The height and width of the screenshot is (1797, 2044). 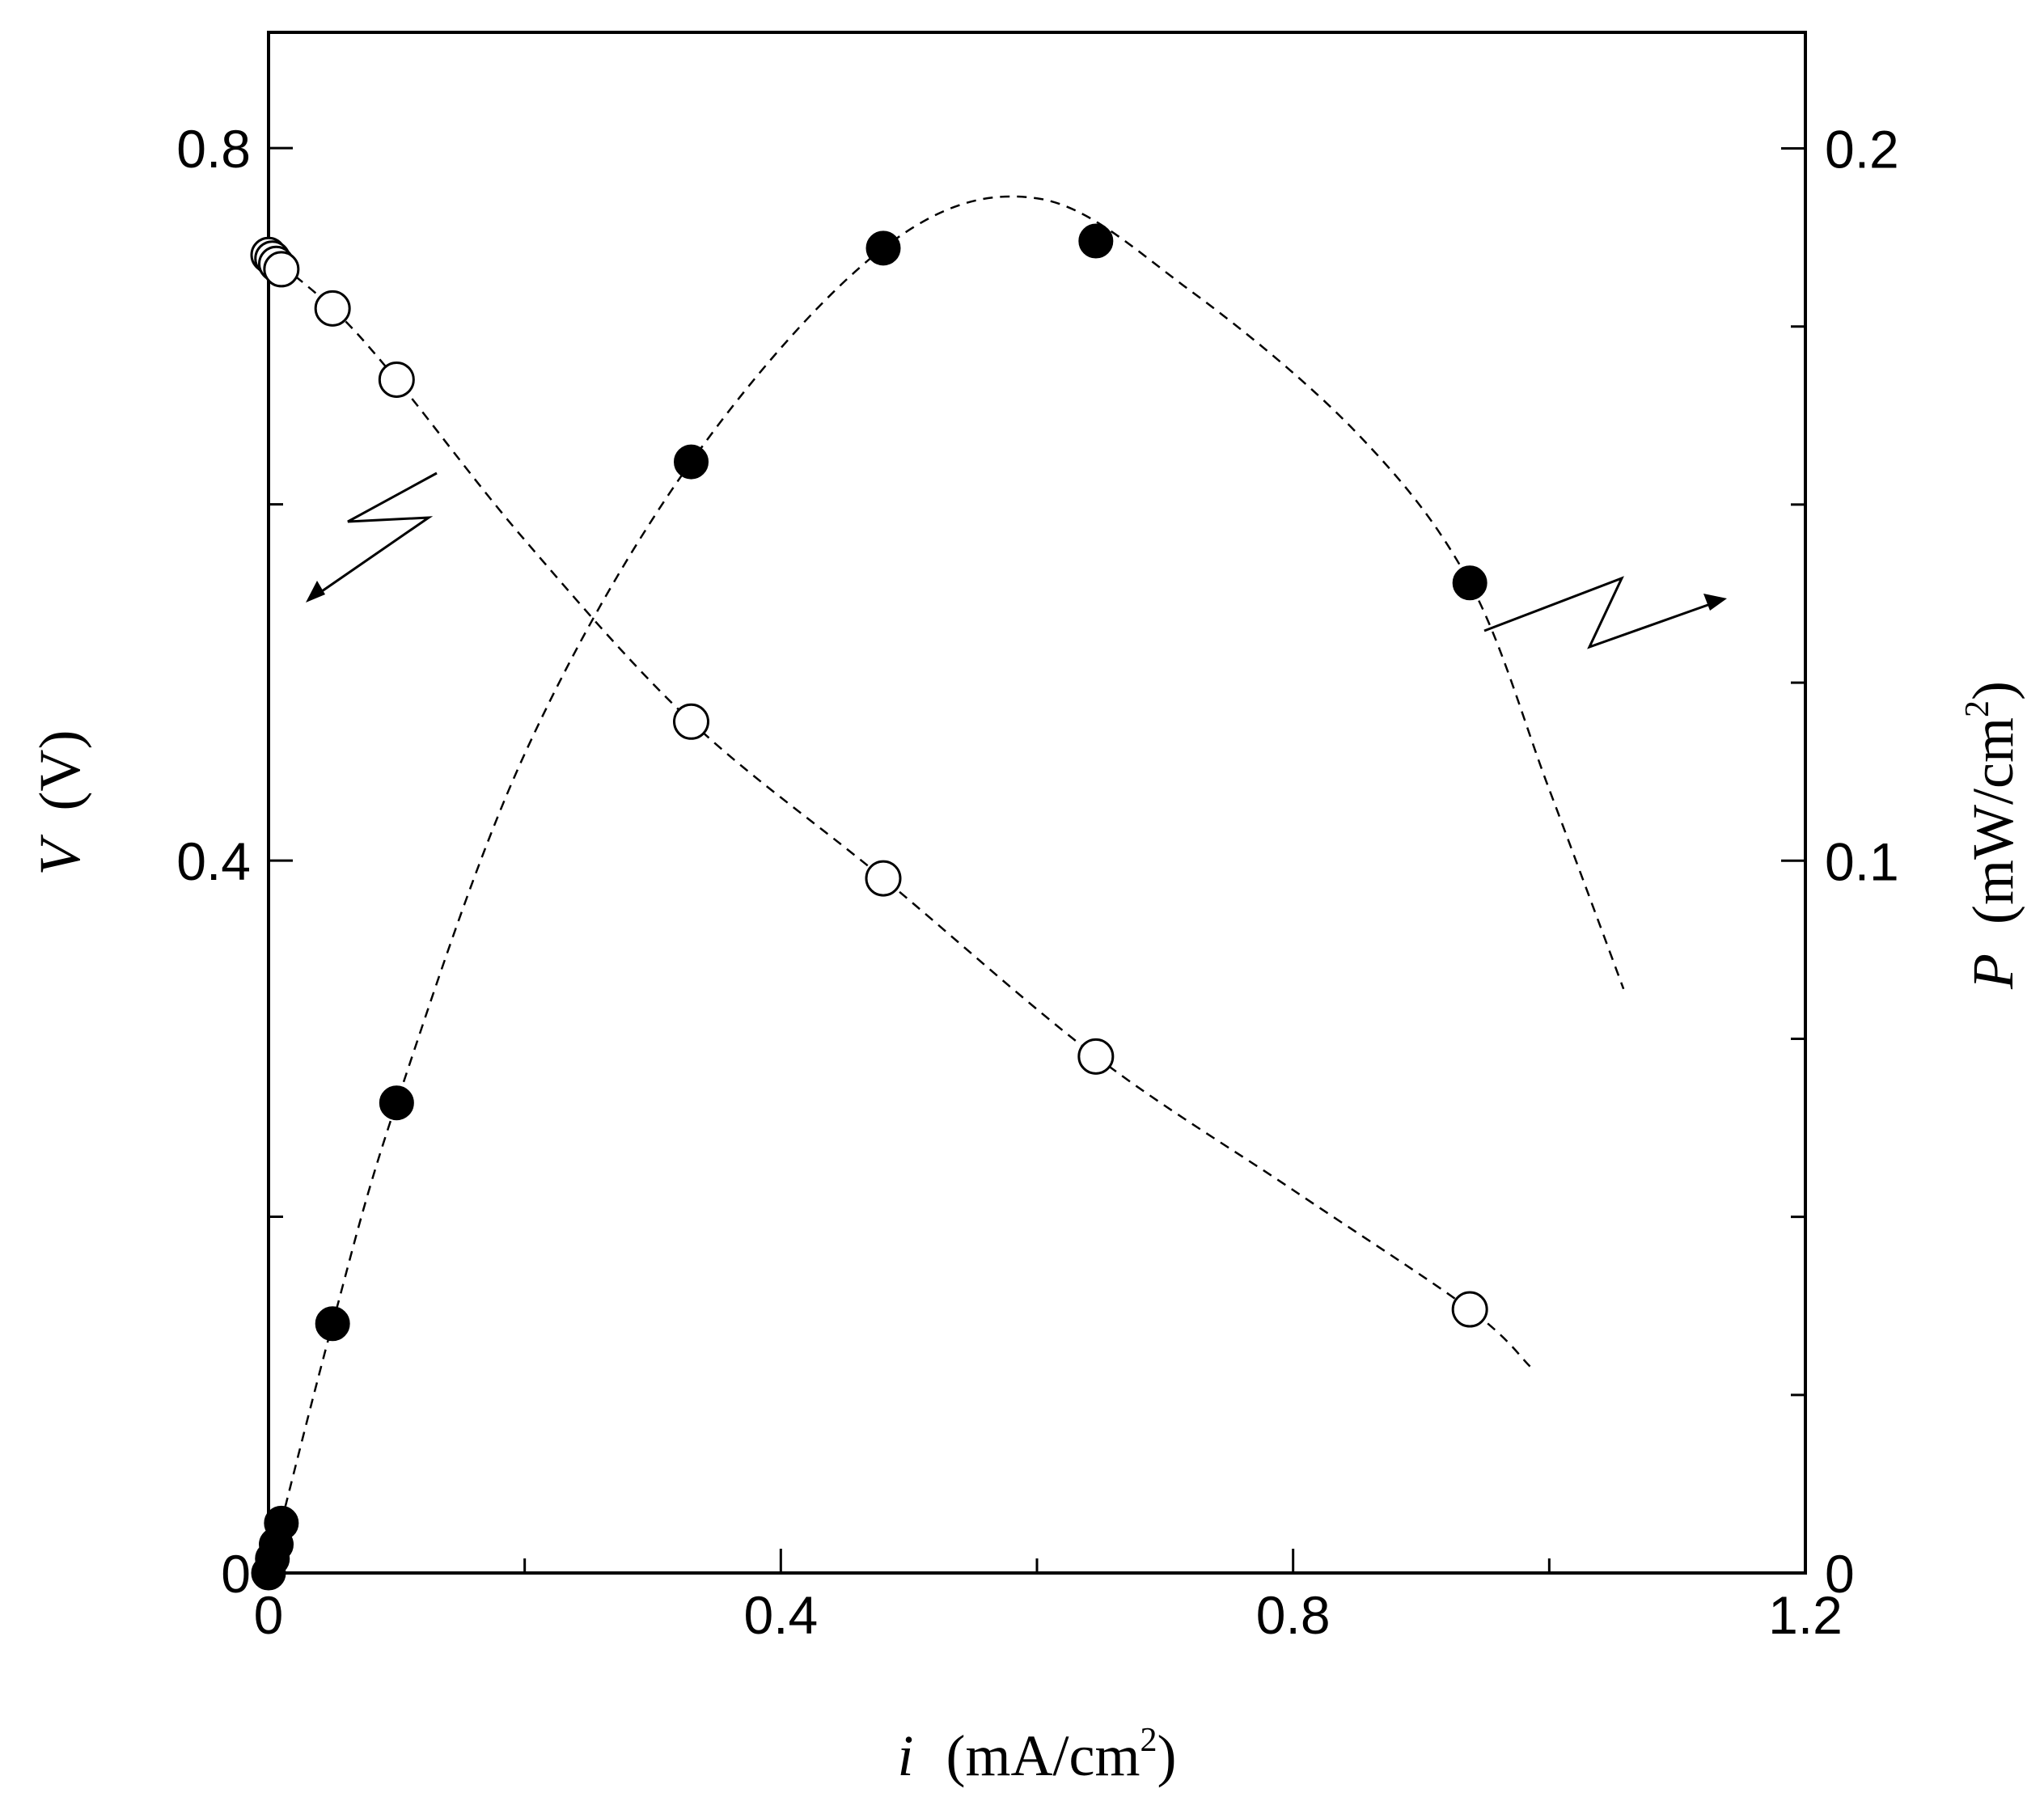 What do you see at coordinates (236, 1574) in the screenshot?
I see `y-left-tick-label: 0` at bounding box center [236, 1574].